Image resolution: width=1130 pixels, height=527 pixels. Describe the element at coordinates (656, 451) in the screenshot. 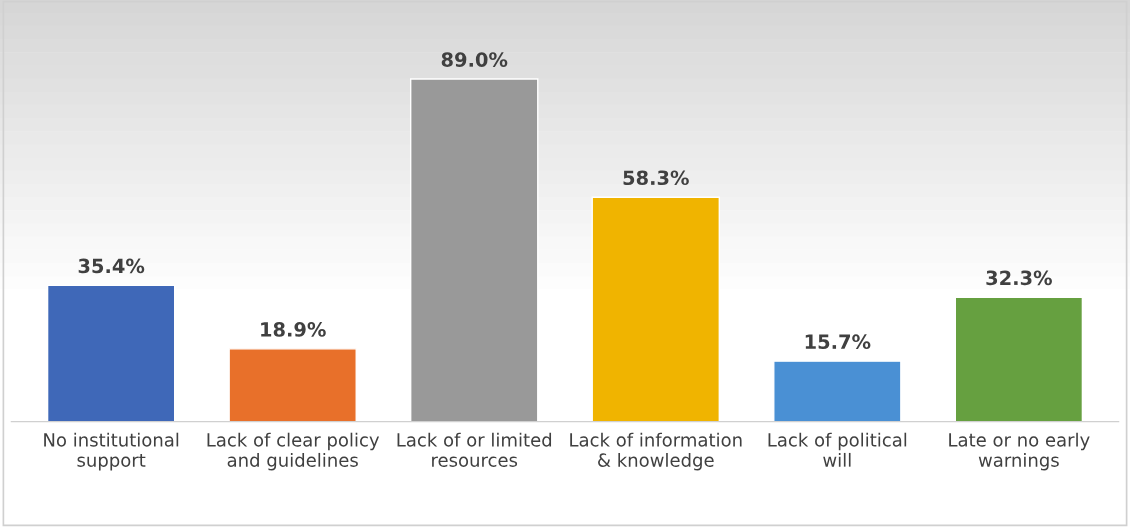

I see `x-tick-label: Lack of information & knowledge` at that location.